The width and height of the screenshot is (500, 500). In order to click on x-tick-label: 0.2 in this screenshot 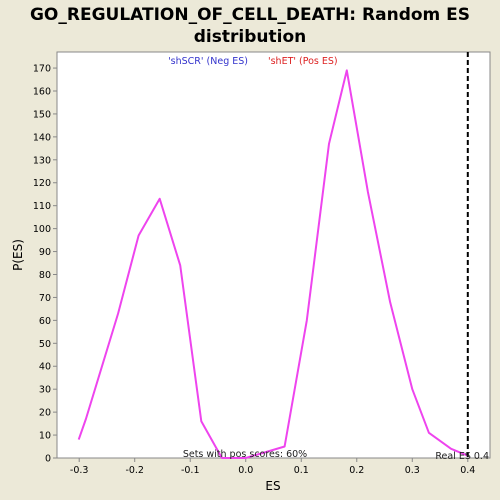, I will do `click(356, 470)`.